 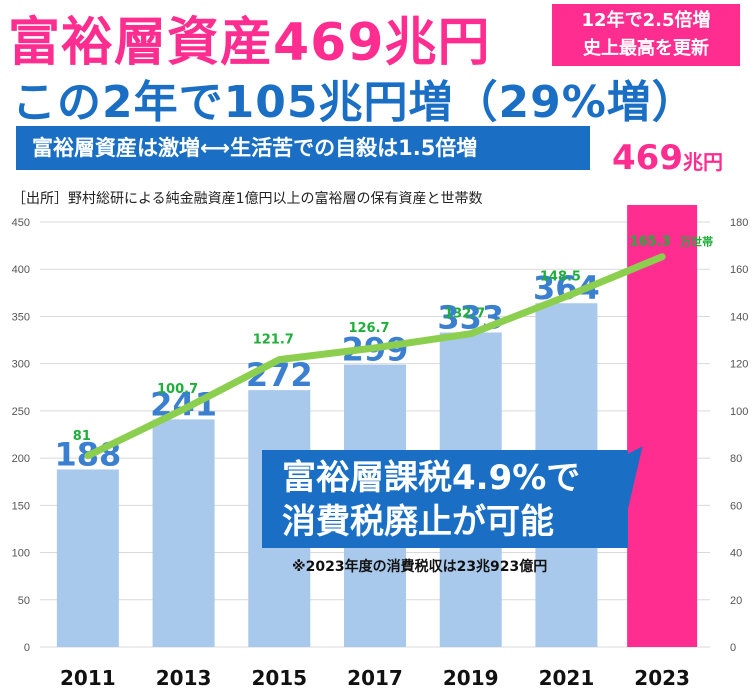 What do you see at coordinates (431, 478) in the screenshot?
I see `callout-line-1: 富裕層課税4.9%で` at bounding box center [431, 478].